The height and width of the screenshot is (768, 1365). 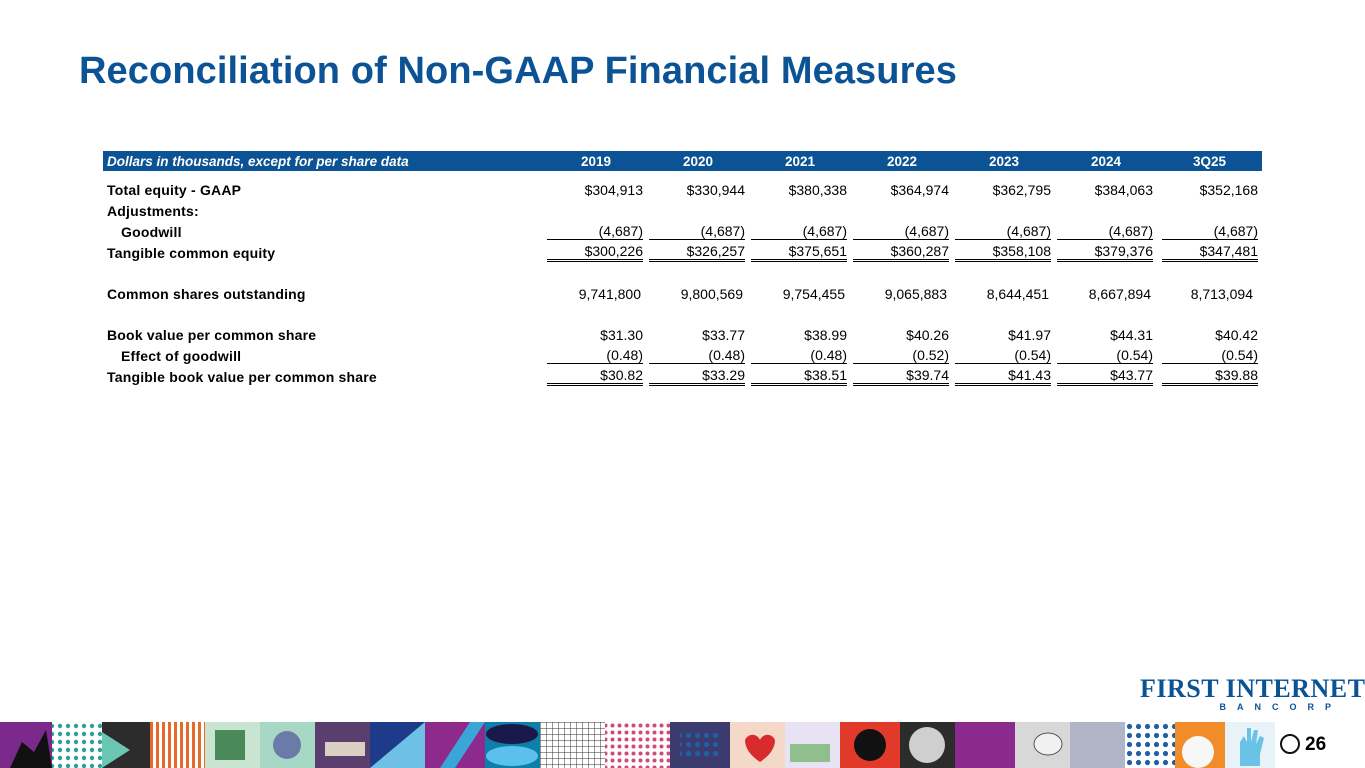 What do you see at coordinates (915, 293) in the screenshot?
I see `table-cell: 9,065,883` at bounding box center [915, 293].